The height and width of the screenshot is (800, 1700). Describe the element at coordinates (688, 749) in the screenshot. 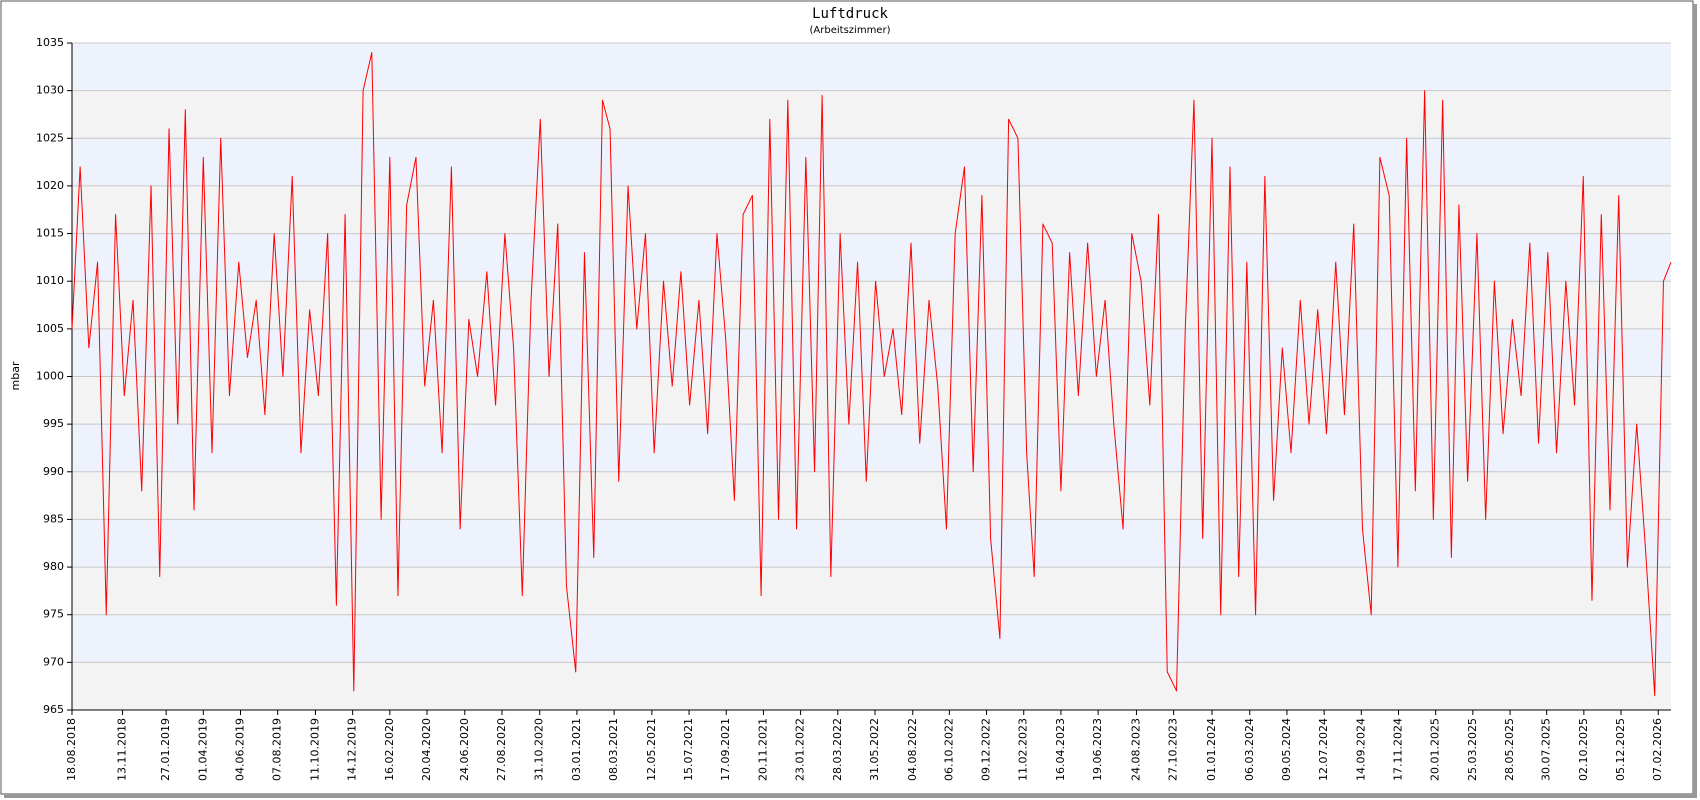

I see `x-tick-label: 15.07.2021` at that location.